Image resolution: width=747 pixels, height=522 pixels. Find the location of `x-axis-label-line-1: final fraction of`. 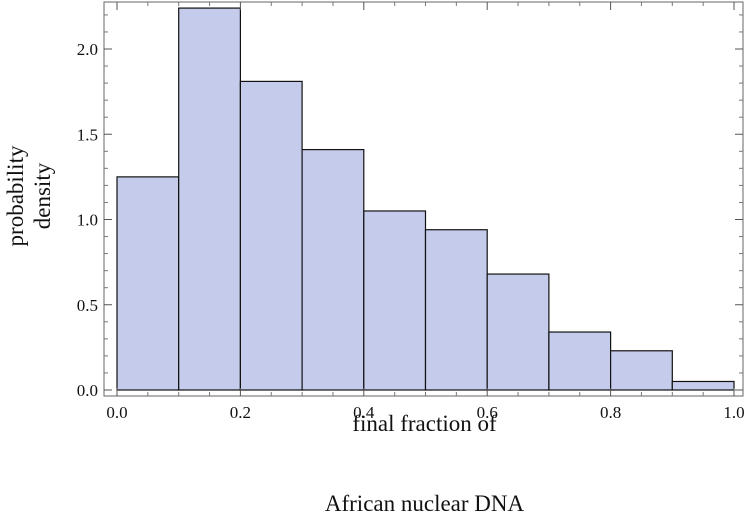

x-axis-label-line-1: final fraction of is located at coordinates (424, 423).